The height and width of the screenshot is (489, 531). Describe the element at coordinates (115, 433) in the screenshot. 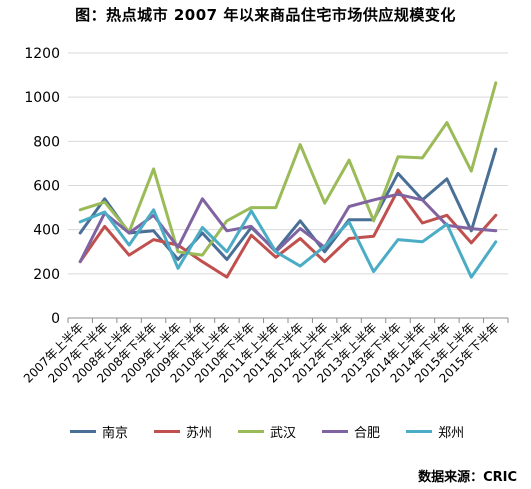

I see `legend-label: 南京` at that location.